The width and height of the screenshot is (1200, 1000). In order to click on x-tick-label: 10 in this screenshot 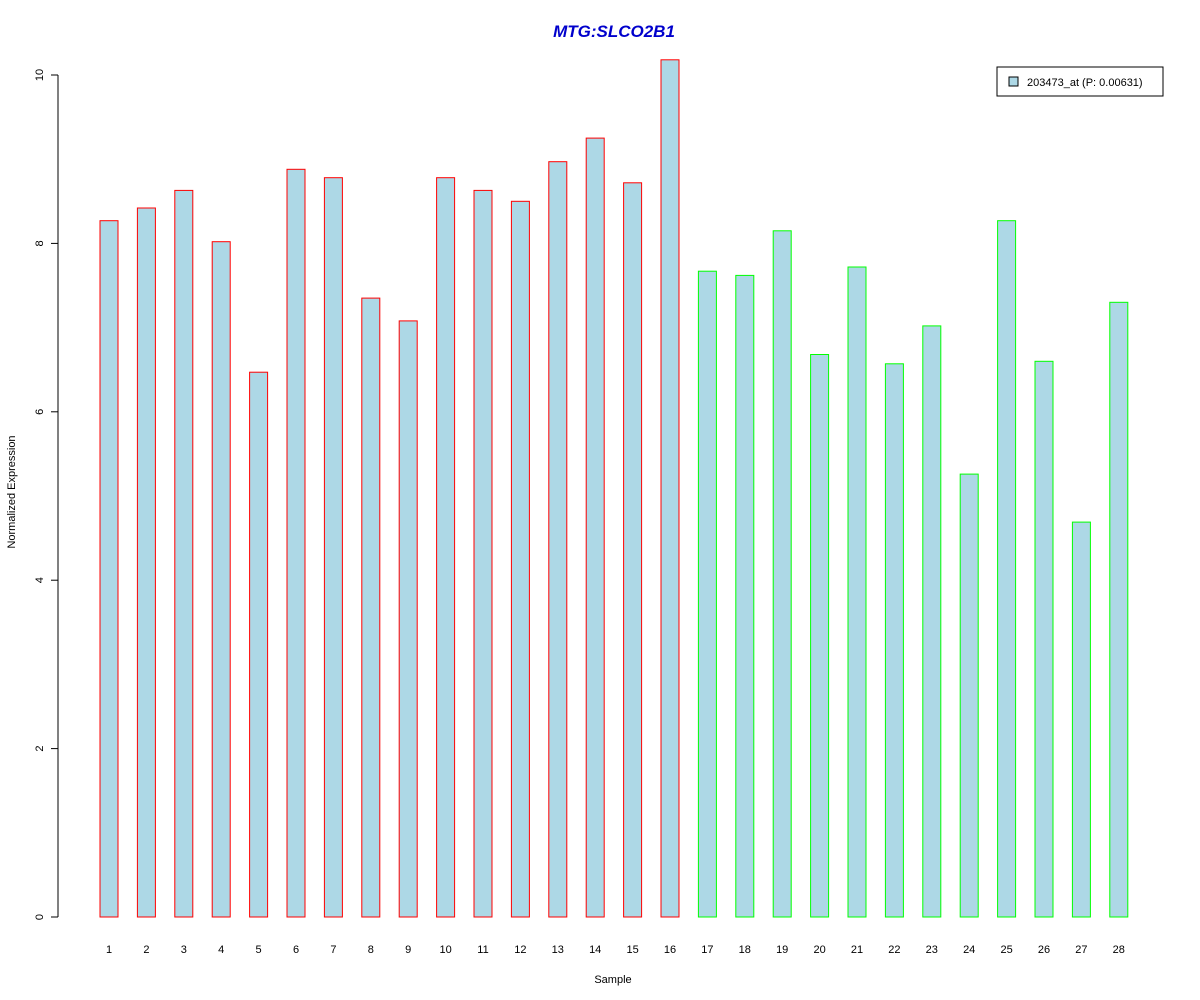, I will do `click(445, 950)`.